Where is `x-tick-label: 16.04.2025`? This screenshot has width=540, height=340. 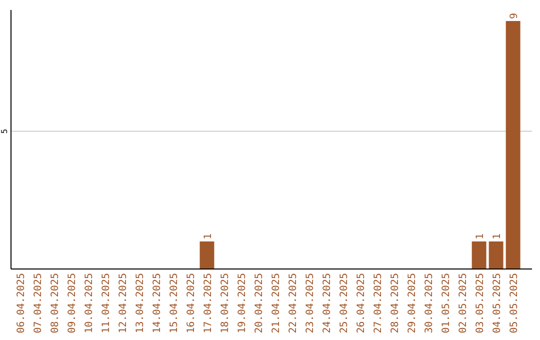 x-tick-label: 16.04.2025 is located at coordinates (191, 303).